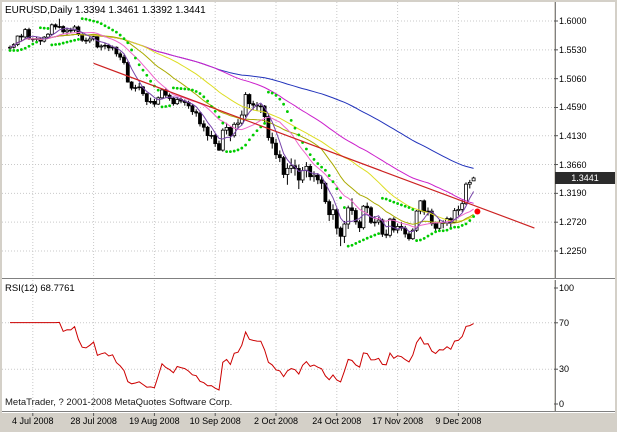 Image resolution: width=617 pixels, height=432 pixels. Describe the element at coordinates (40, 288) in the screenshot. I see `rsi-indicator-label: RSI(12) 68.7761` at that location.